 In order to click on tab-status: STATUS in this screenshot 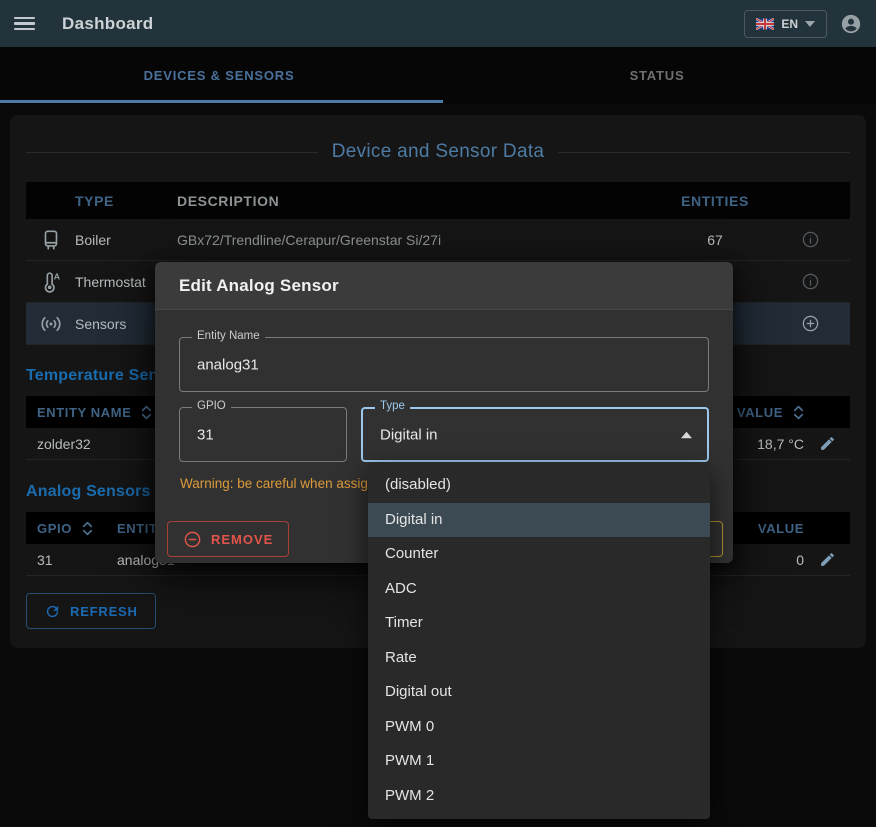, I will do `click(657, 75)`.